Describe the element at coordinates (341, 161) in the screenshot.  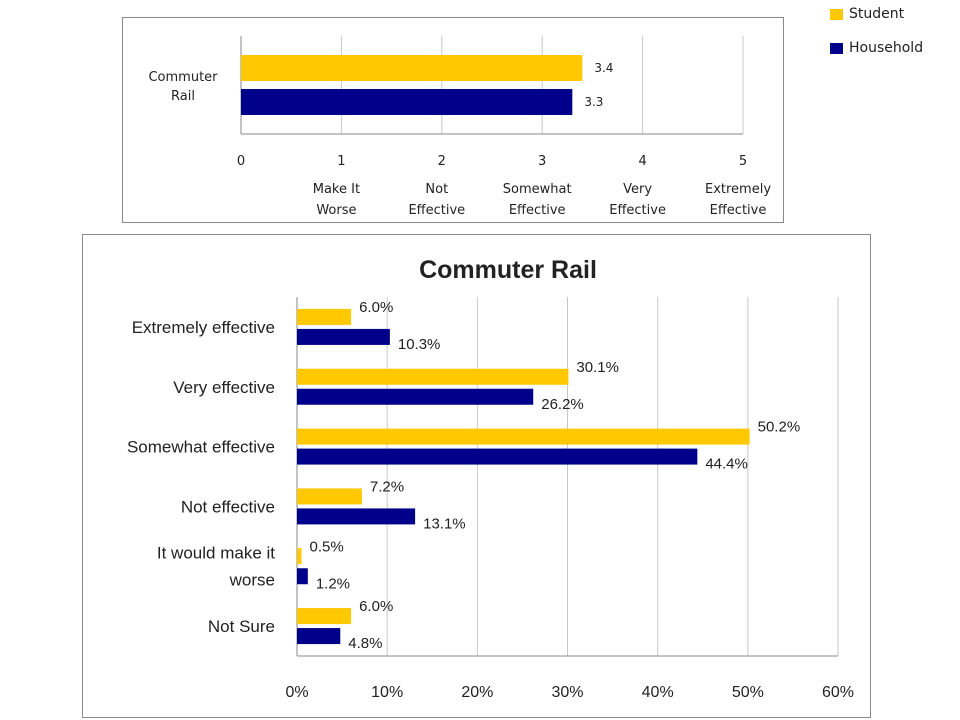
I see `x-tick-label: 1` at that location.